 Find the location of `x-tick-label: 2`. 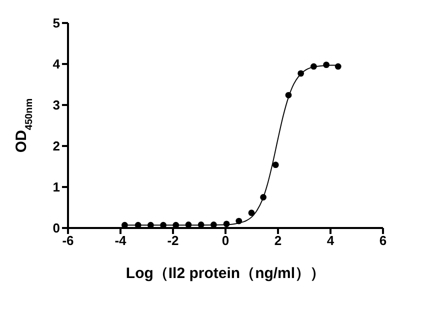

x-tick-label: 2 is located at coordinates (278, 240).